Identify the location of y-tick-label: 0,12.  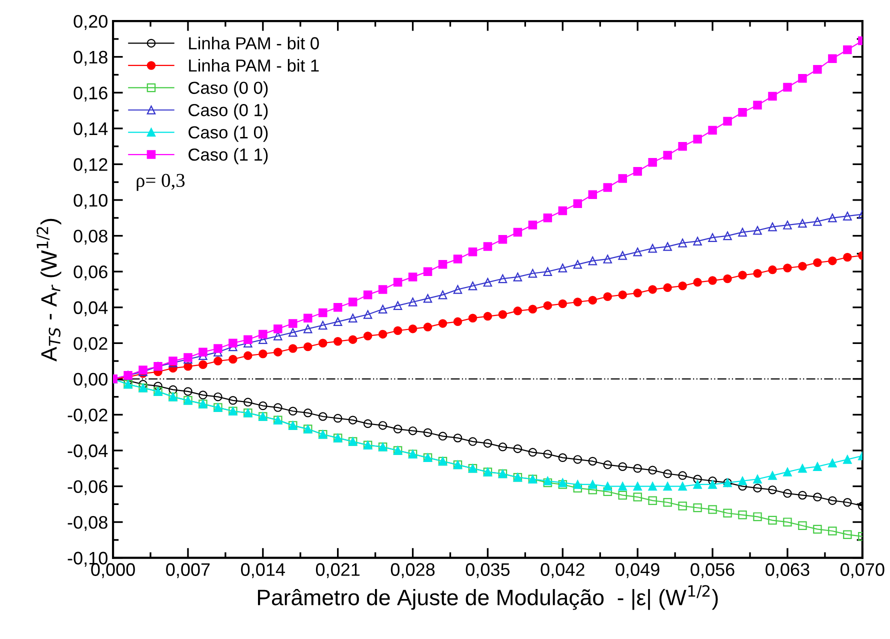
(91, 166).